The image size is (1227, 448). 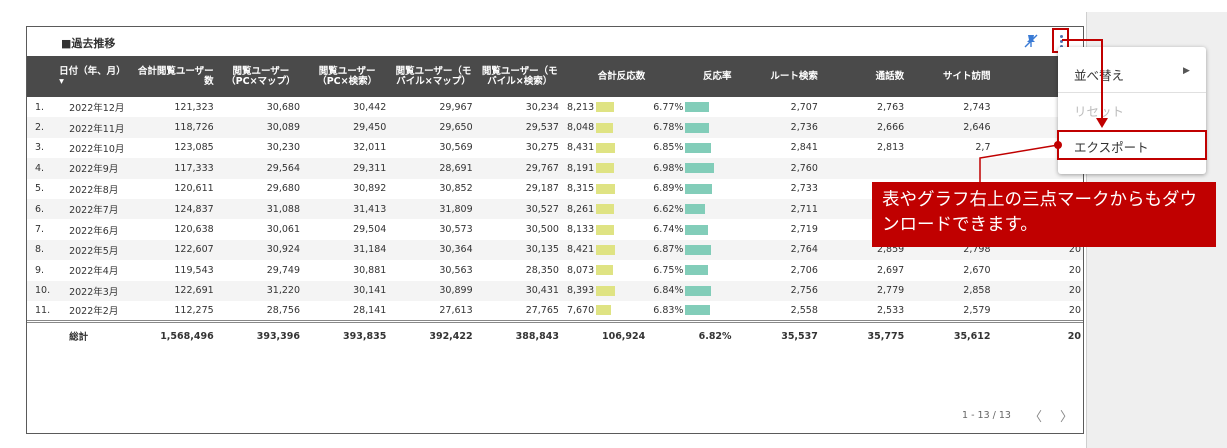 I want to click on row-mobile-search: 29,767, so click(x=519, y=168).